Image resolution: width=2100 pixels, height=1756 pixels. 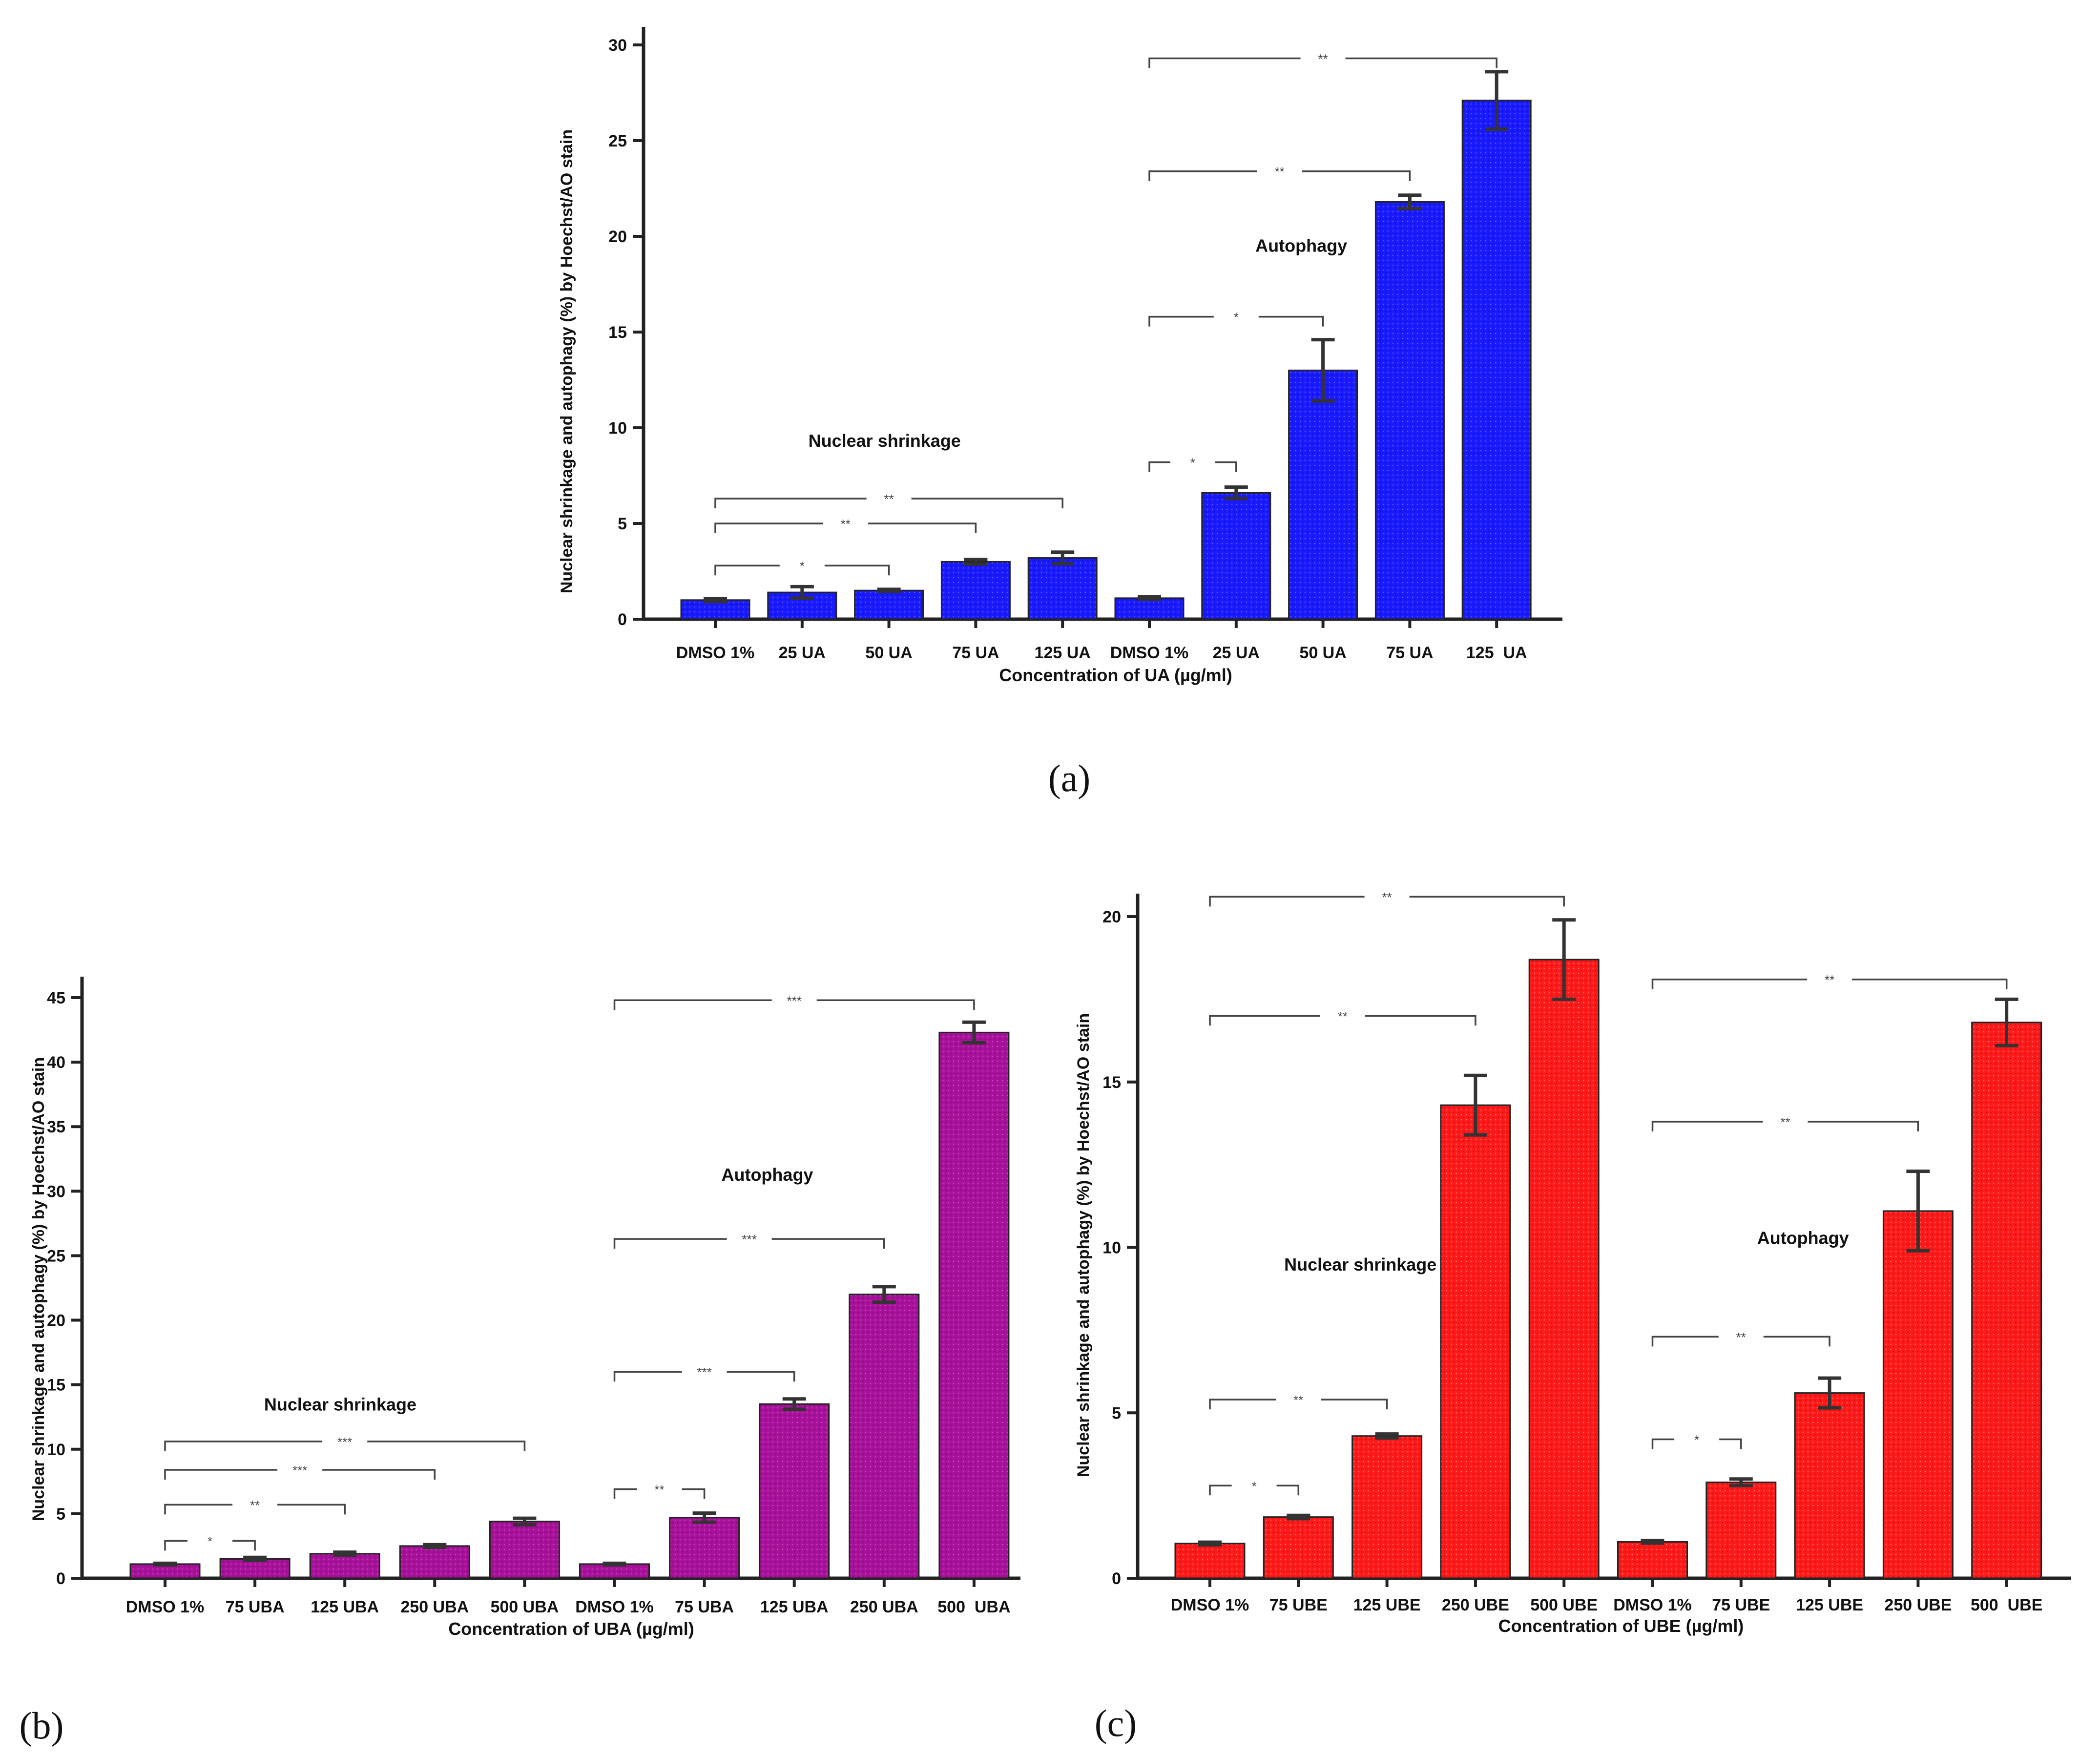 I want to click on x-tick-label: 500 UBE, so click(x=1564, y=1605).